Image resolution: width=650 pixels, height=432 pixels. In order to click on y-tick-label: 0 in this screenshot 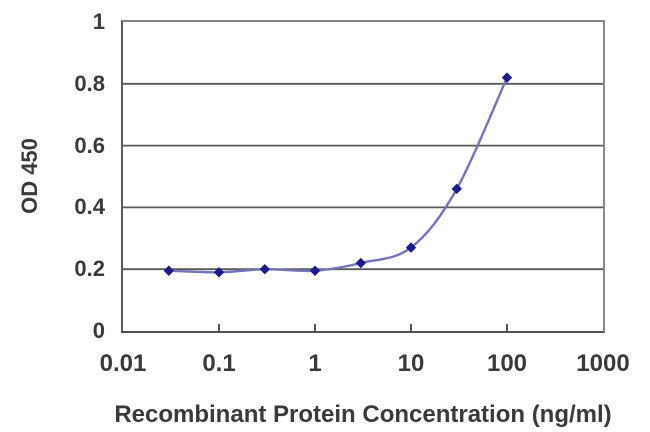, I will do `click(98, 330)`.